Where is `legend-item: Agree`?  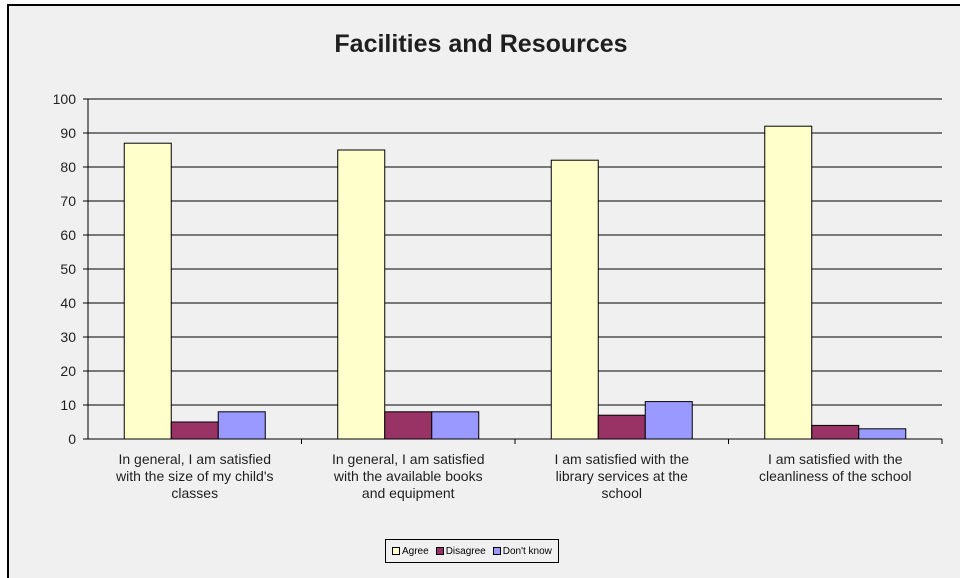 legend-item: Agree is located at coordinates (410, 551).